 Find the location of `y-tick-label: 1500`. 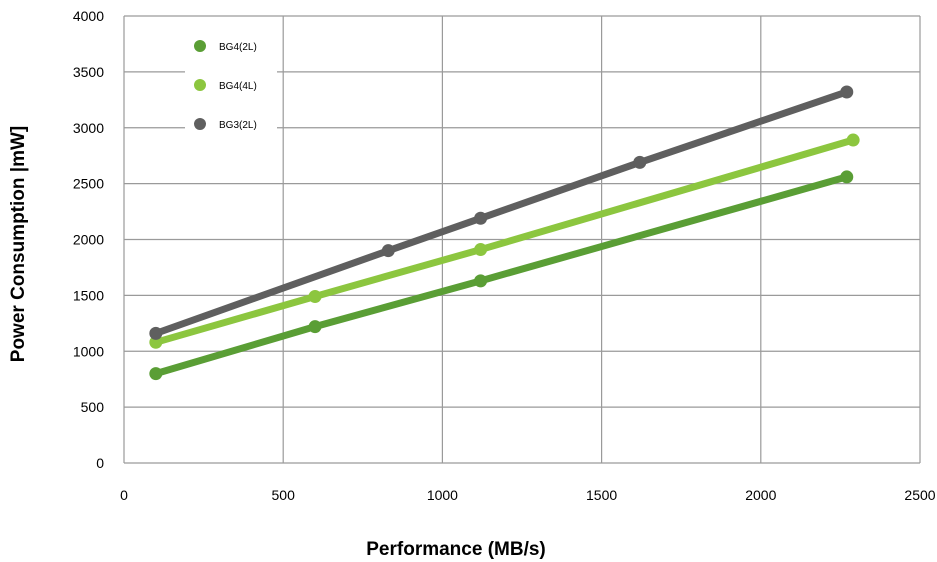

y-tick-label: 1500 is located at coordinates (88, 295).